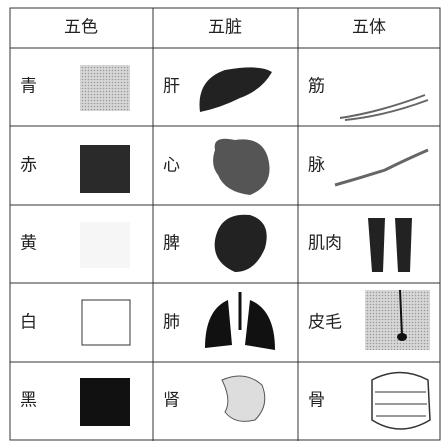 The width and height of the screenshot is (442, 441). I want to click on table-cell: 肝, so click(171, 87).